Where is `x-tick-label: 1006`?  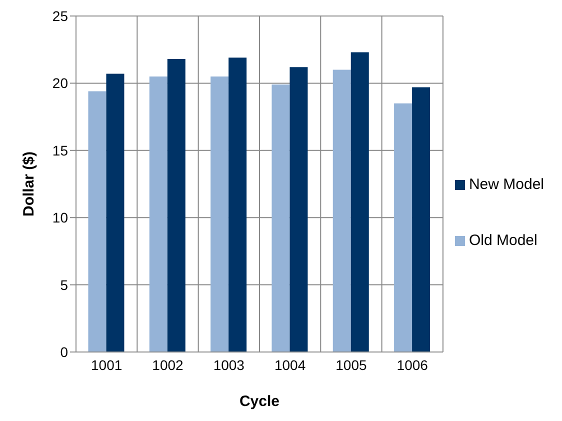
x-tick-label: 1006 is located at coordinates (412, 364).